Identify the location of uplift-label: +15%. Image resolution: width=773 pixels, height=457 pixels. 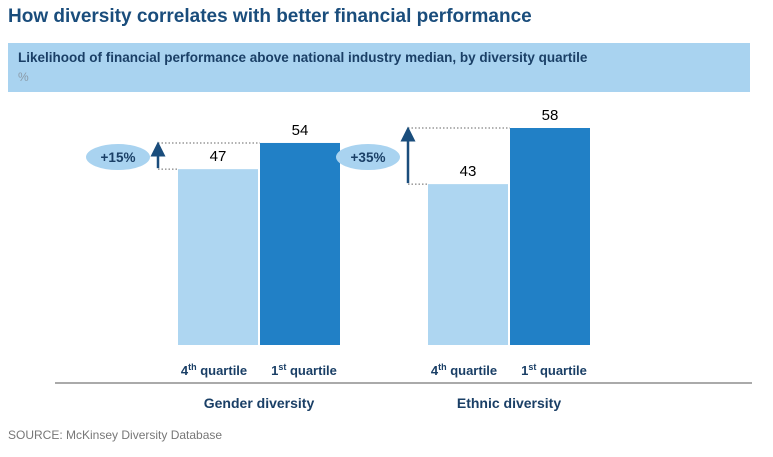
(118, 157).